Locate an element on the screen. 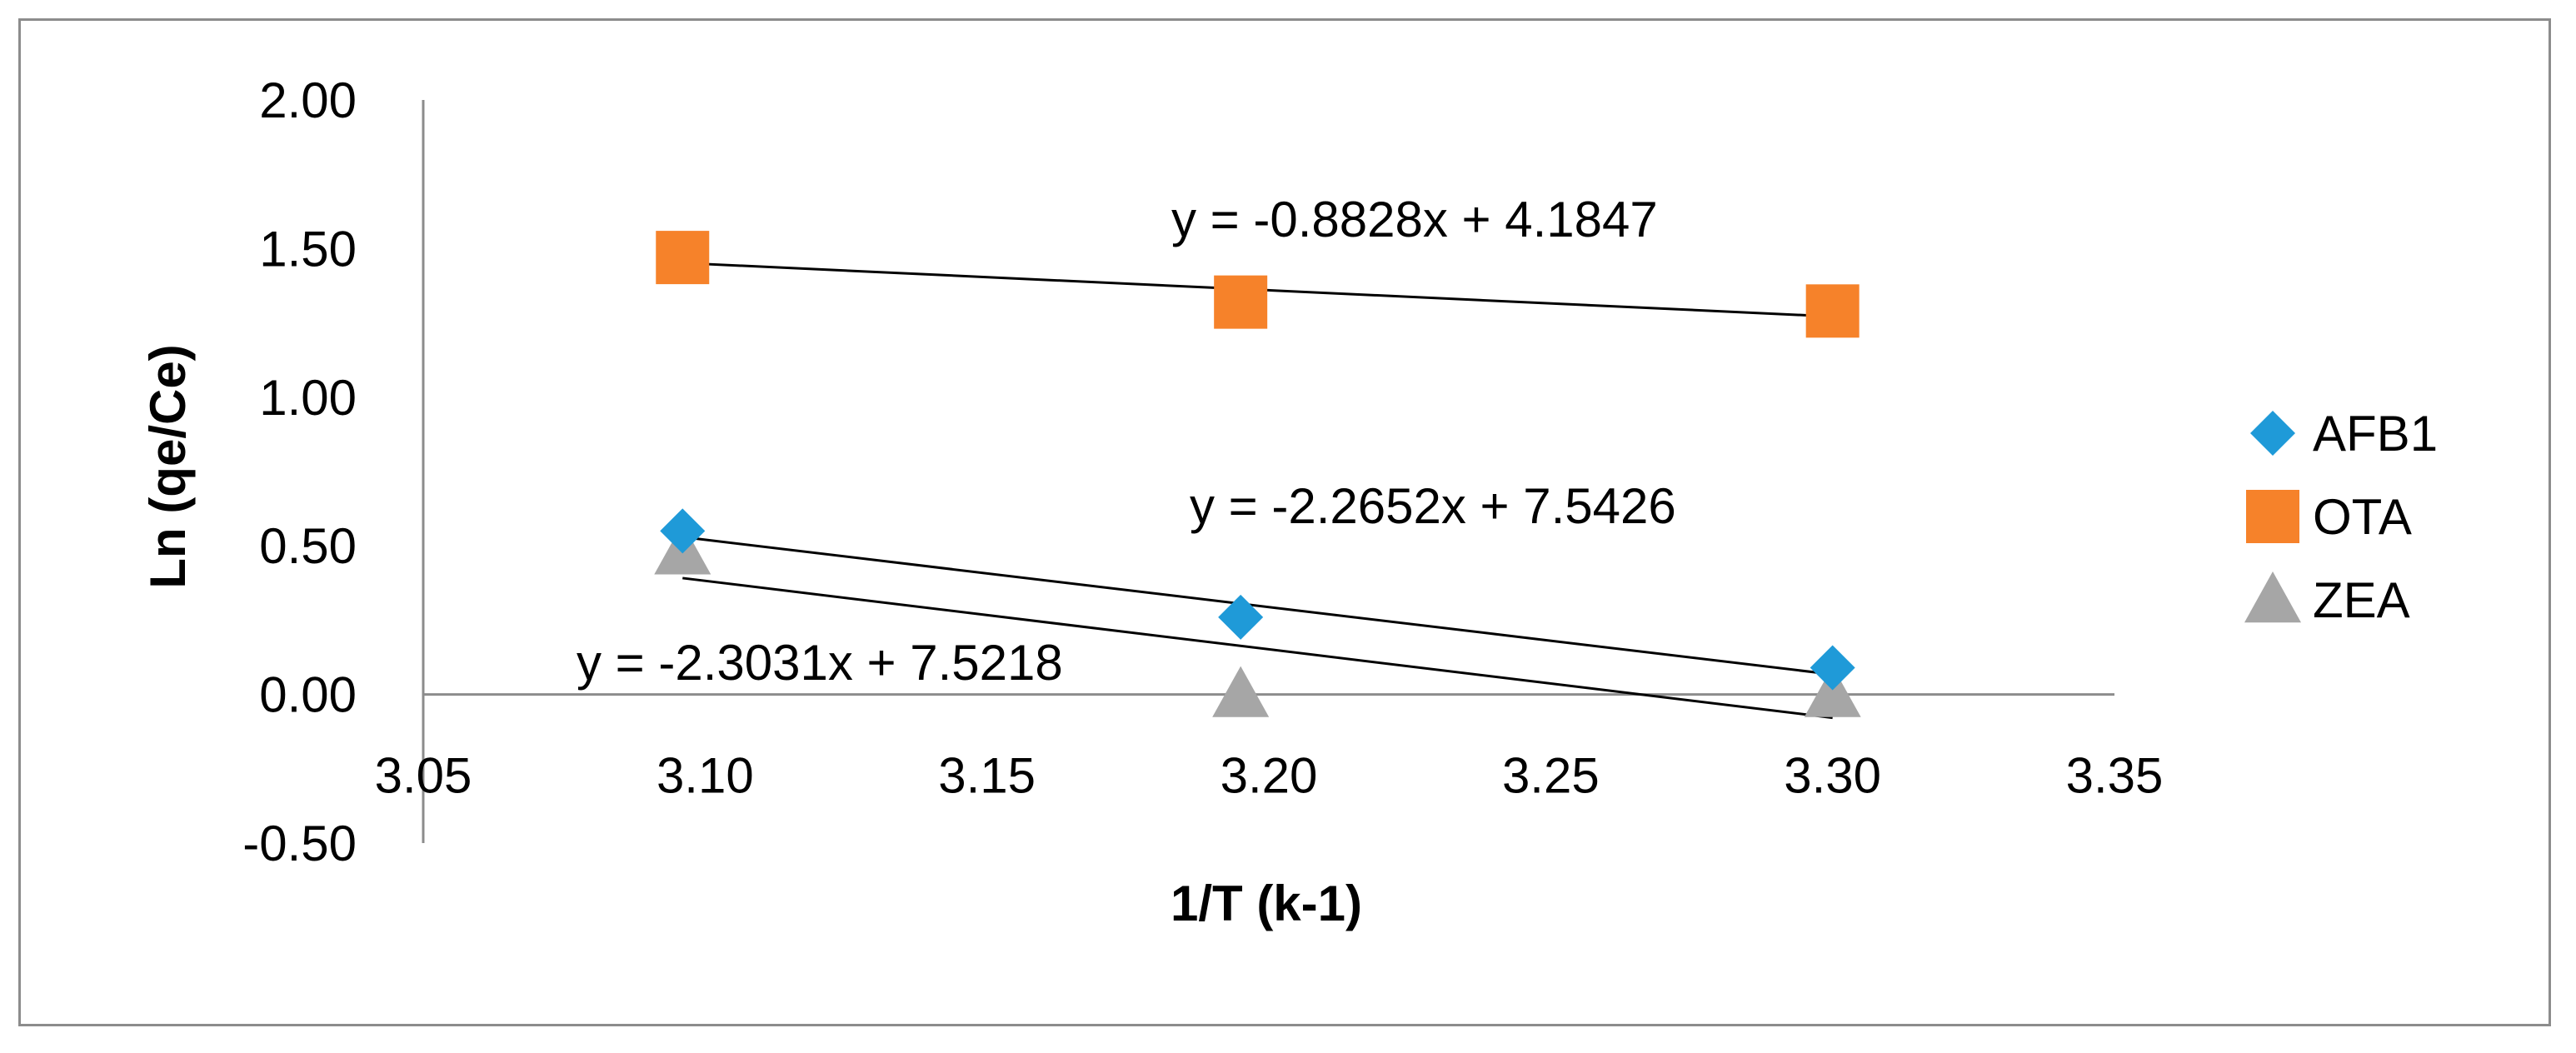 The width and height of the screenshot is (2576, 1053). x-axis-title: 1/T (k-1) is located at coordinates (1266, 903).